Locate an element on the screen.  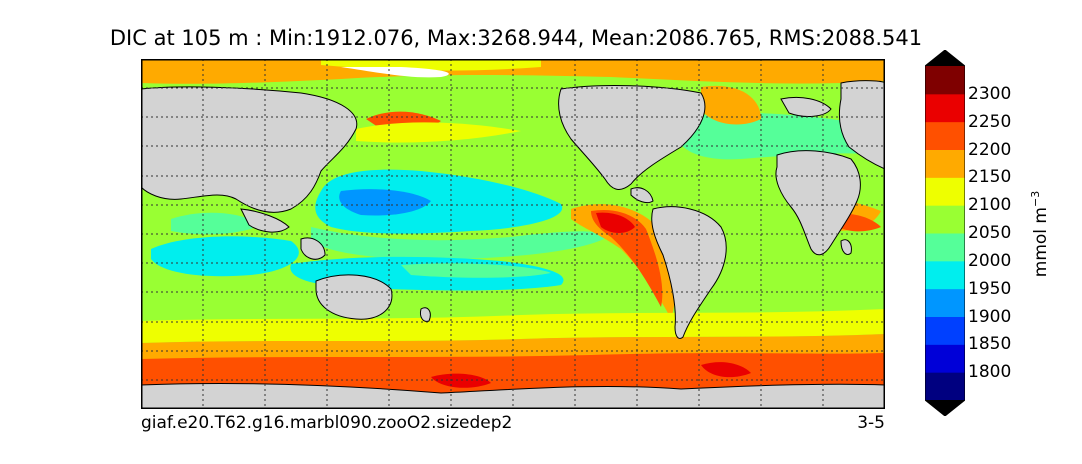
colorbar-tick-label: 2200 is located at coordinates (990, 149).